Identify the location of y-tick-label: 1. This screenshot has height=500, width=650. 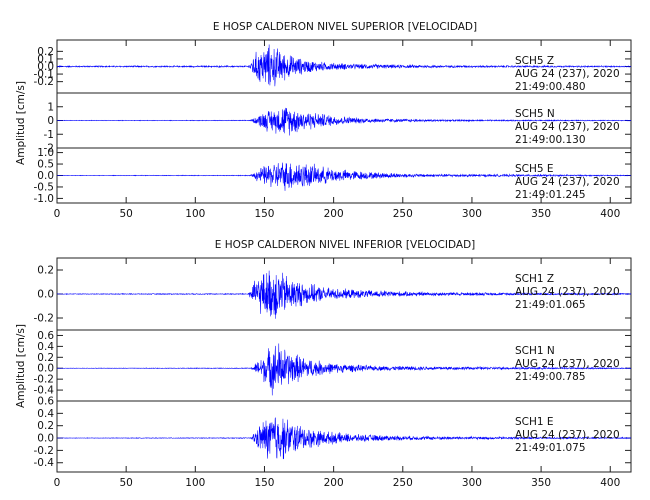
(50, 107).